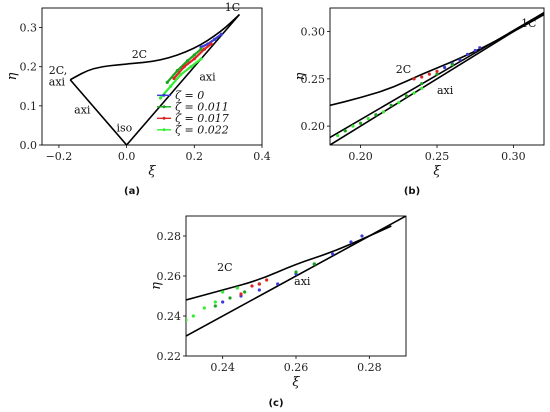  I want to click on panel-0-label: (a), so click(132, 191).